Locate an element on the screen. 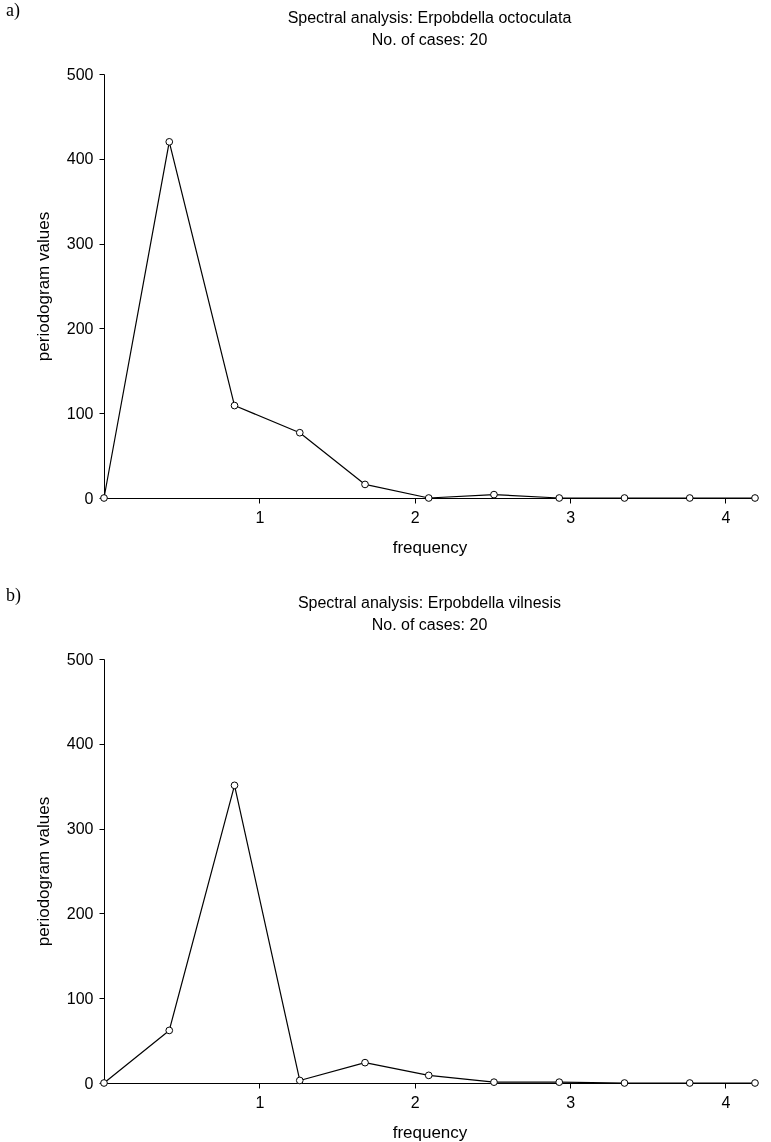 Image resolution: width=771 pixels, height=1142 pixels. chart-title: Spectral analysis: Erpobdella vilnesis is located at coordinates (429, 602).